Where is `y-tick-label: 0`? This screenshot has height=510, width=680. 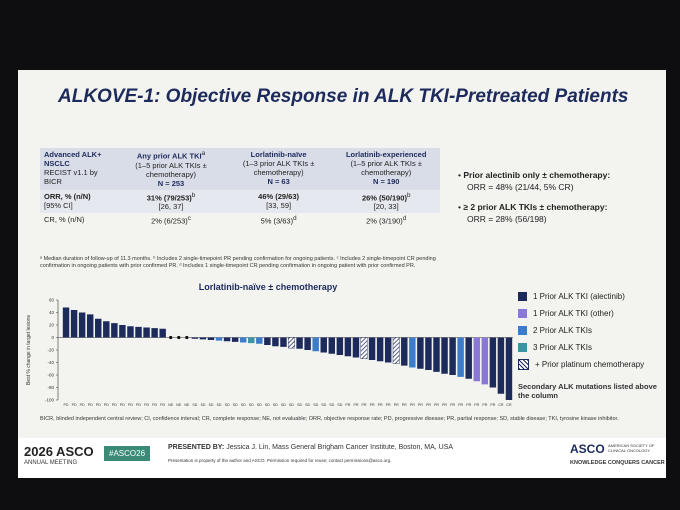
y-tick-label: 0 is located at coordinates (52, 337).